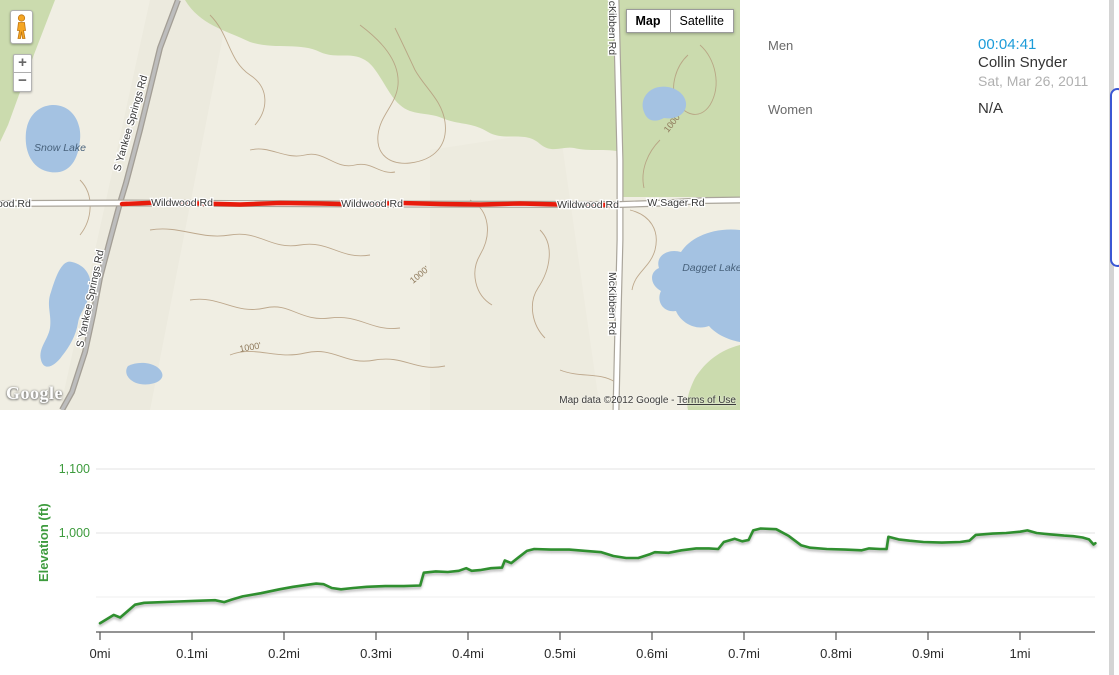  What do you see at coordinates (1114, 177) in the screenshot?
I see `scrollbar-thumb` at bounding box center [1114, 177].